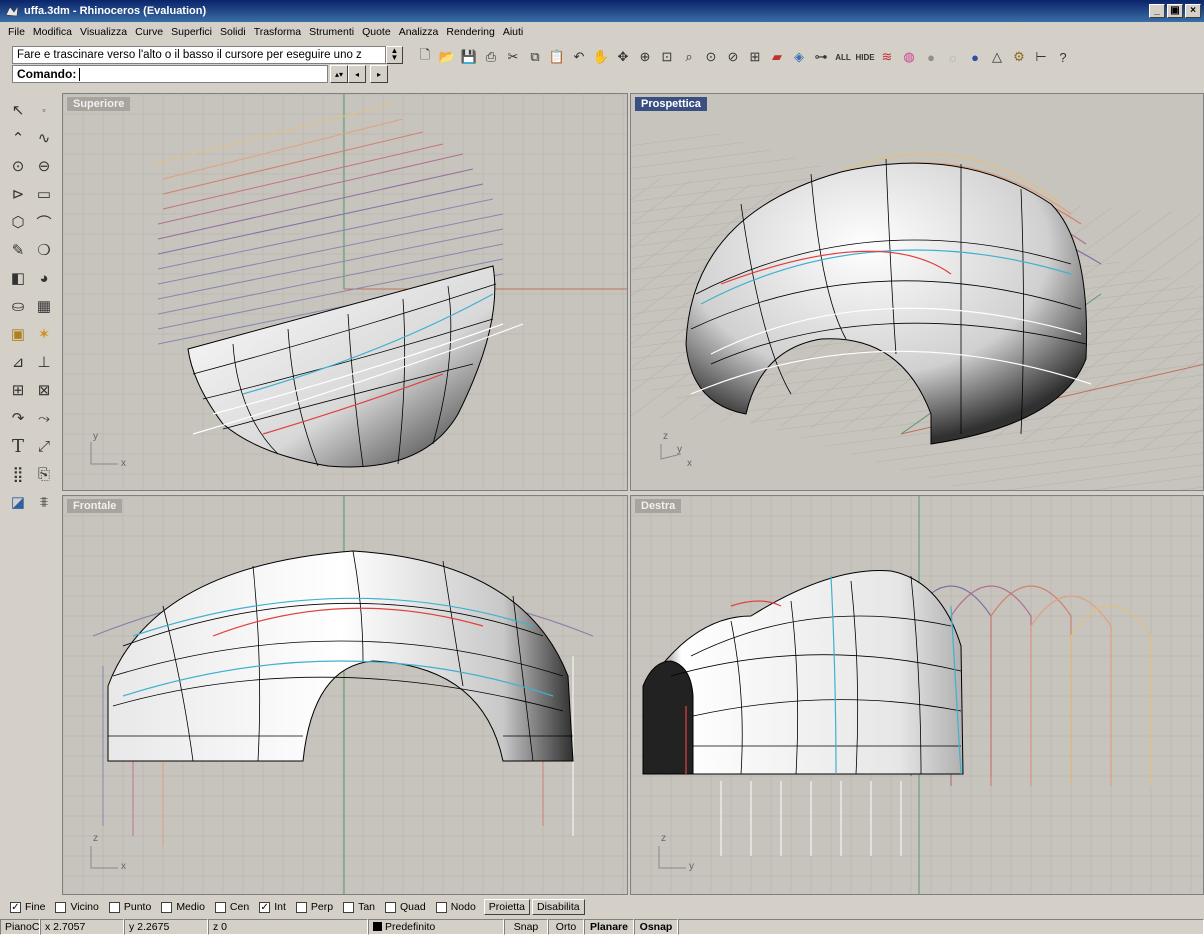  I want to click on menu-trasforma: Trasforma, so click(277, 31).